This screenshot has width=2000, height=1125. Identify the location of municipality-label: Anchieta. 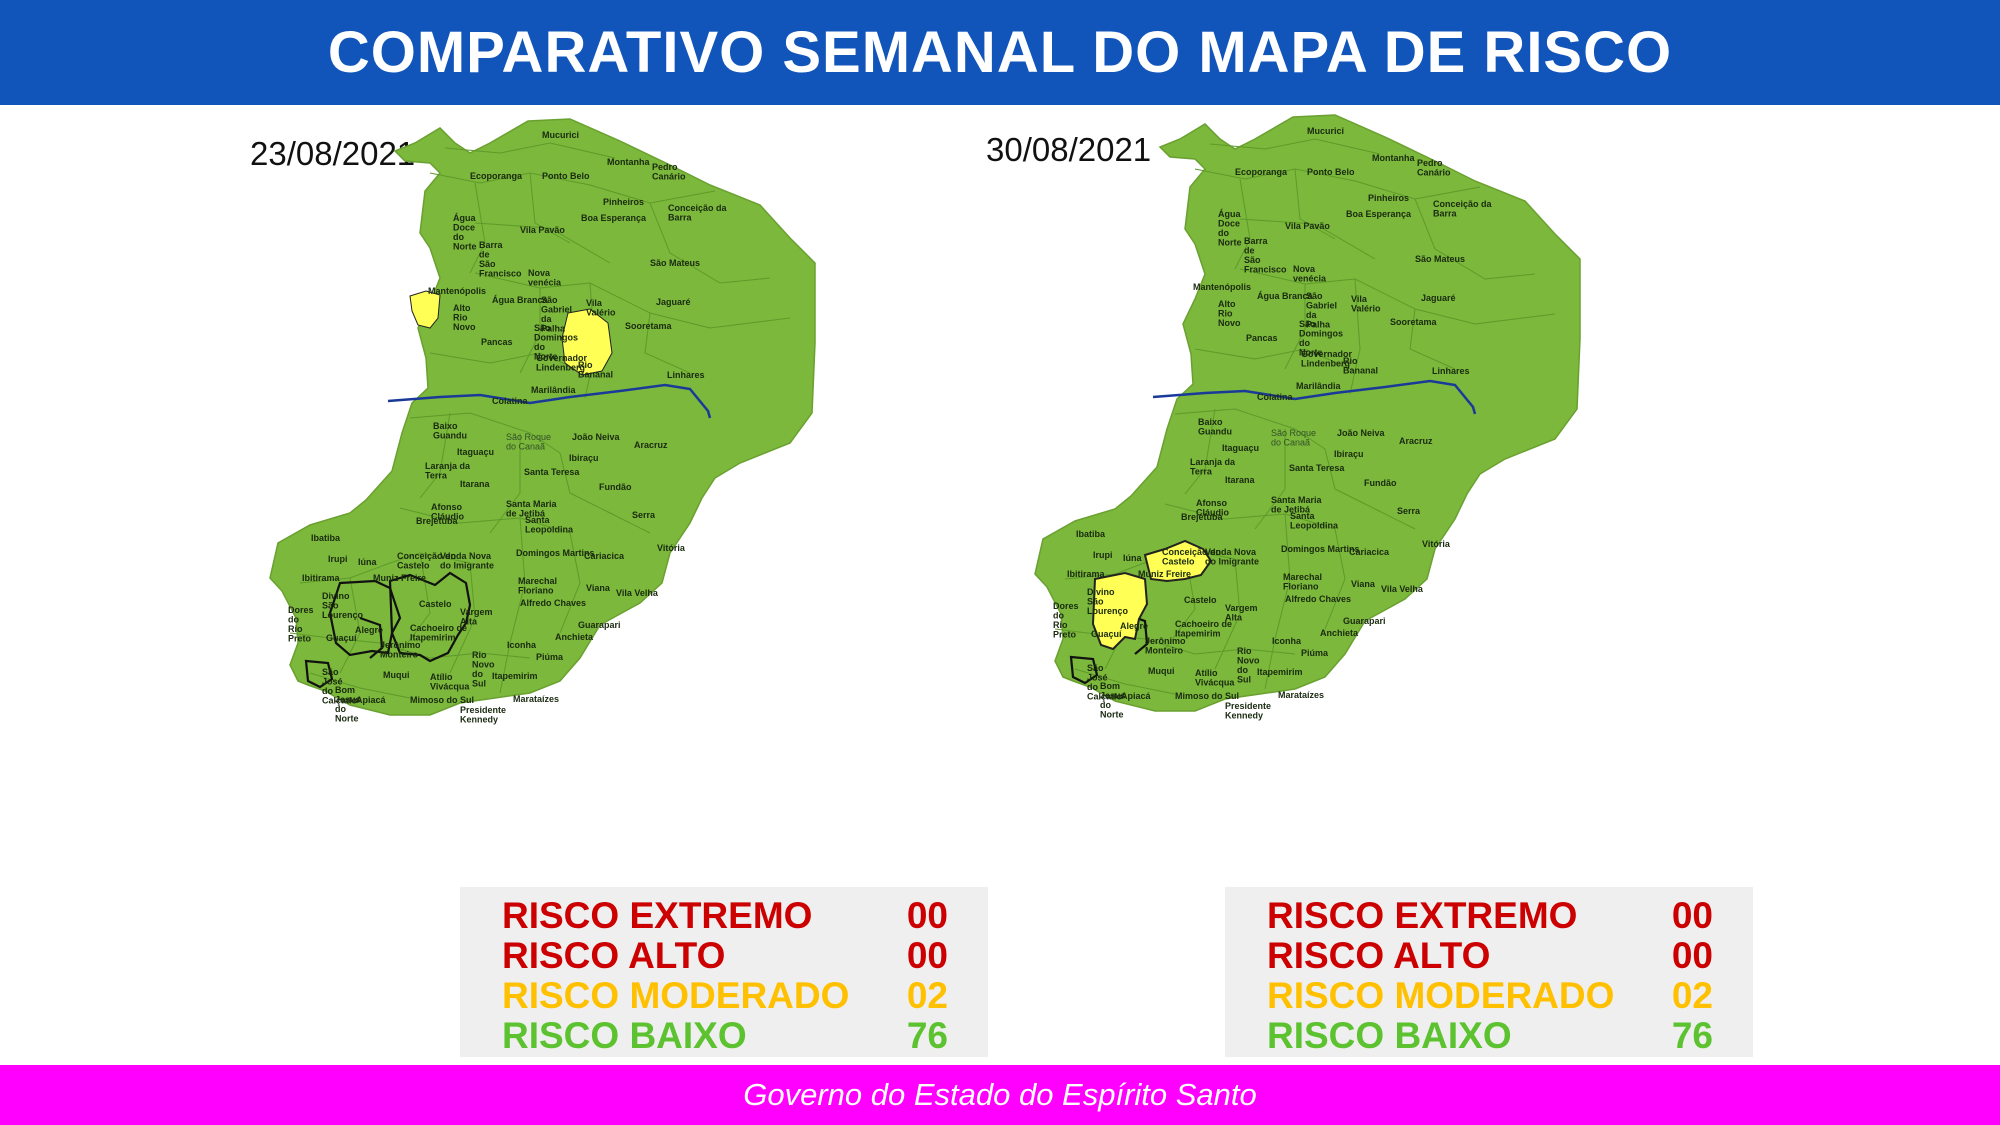
(574, 637).